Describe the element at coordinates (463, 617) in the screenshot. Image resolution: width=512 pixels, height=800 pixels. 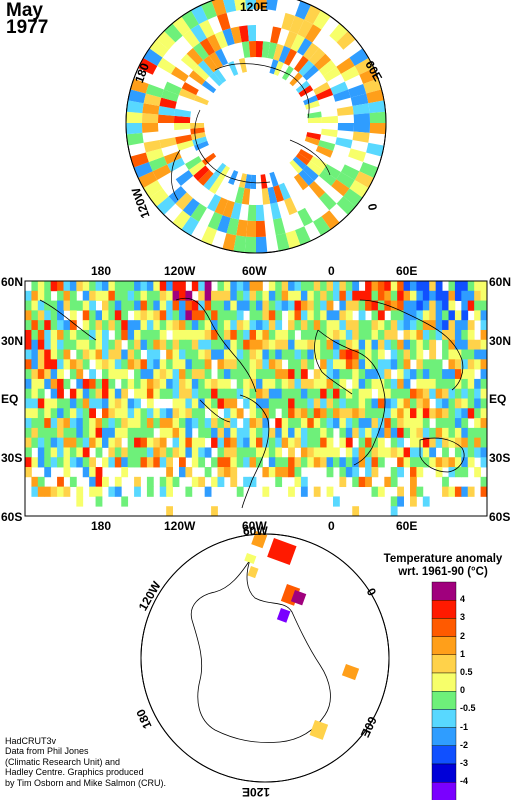
I see `legend-tick-label: 3` at that location.